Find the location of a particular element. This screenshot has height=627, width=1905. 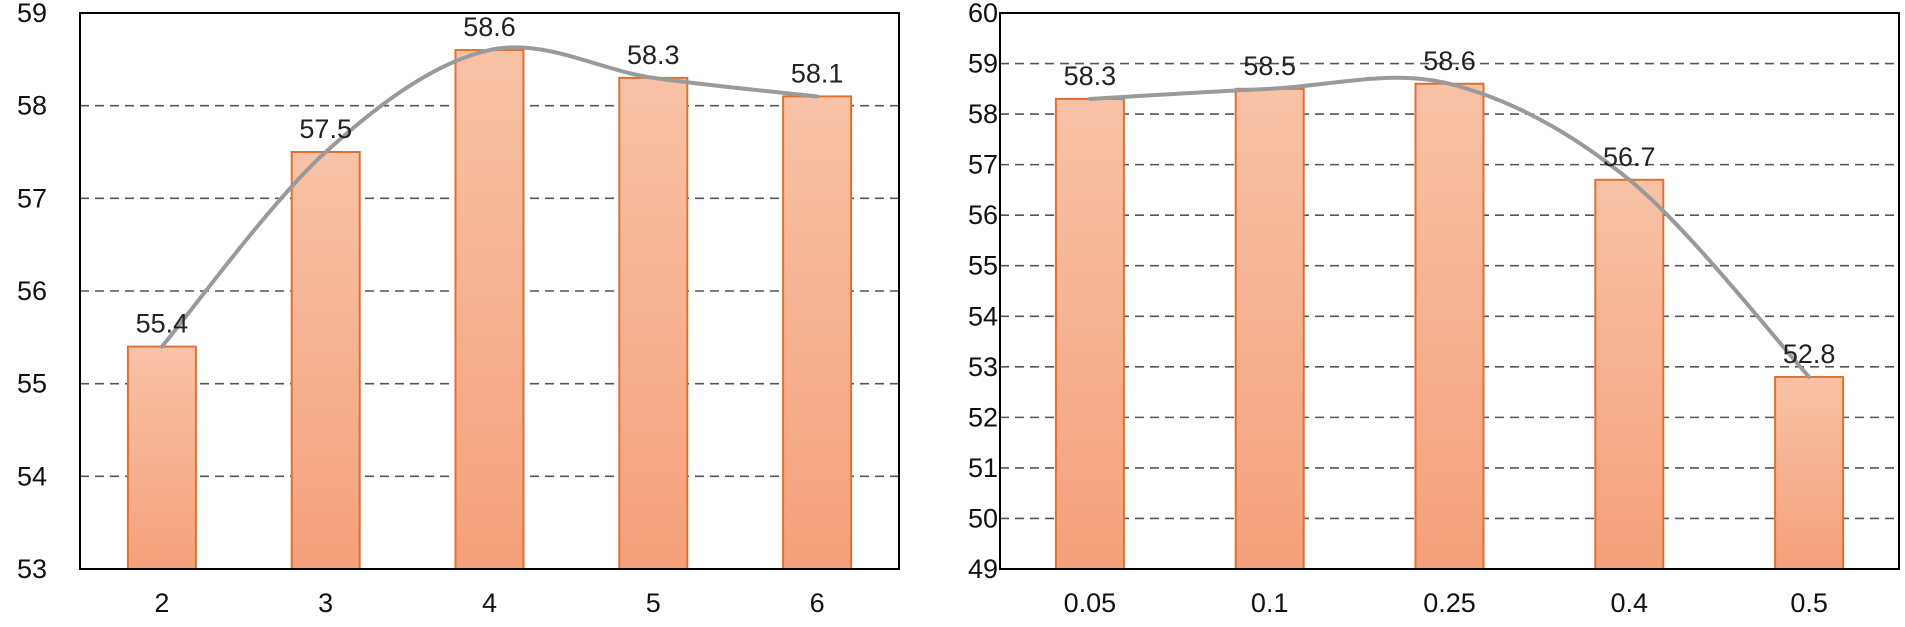

right-y-tick-label: 54 is located at coordinates (983, 316).